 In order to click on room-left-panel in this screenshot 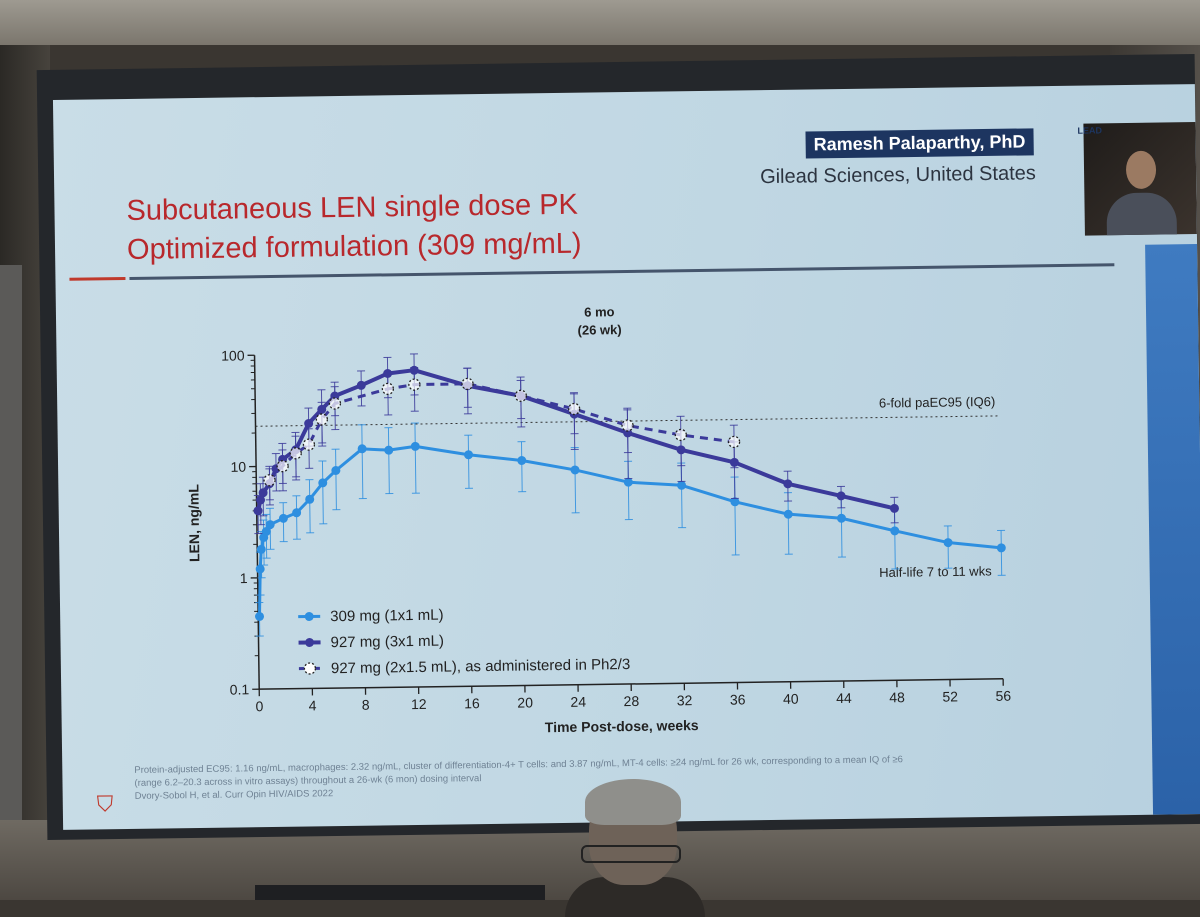, I will do `click(11, 582)`.